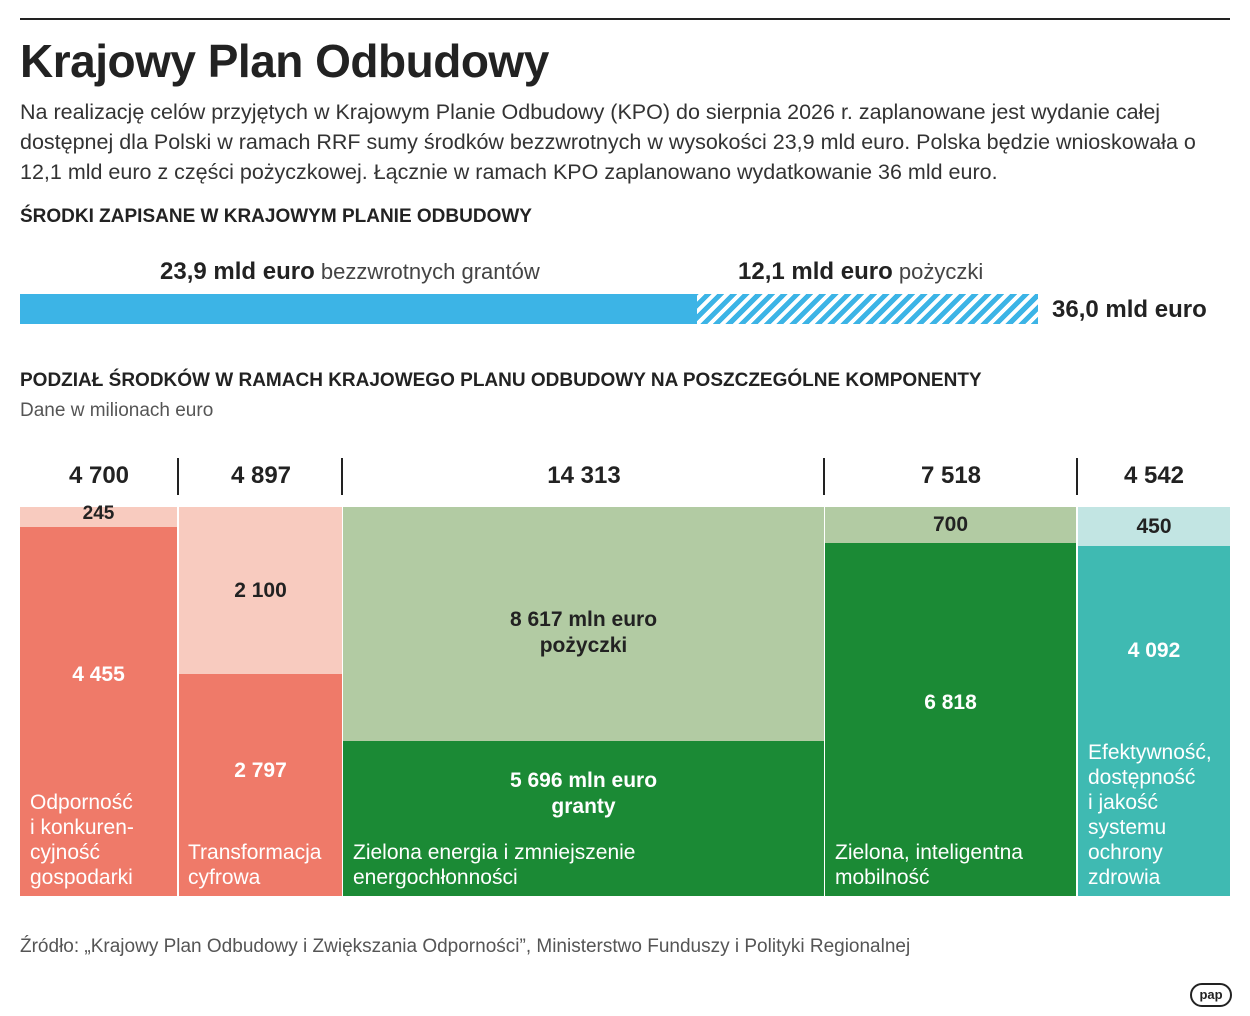 The width and height of the screenshot is (1250, 1016). Describe the element at coordinates (260, 785) in the screenshot. I see `grant-segment: 2 797 Transformacja cyfrowa` at that location.